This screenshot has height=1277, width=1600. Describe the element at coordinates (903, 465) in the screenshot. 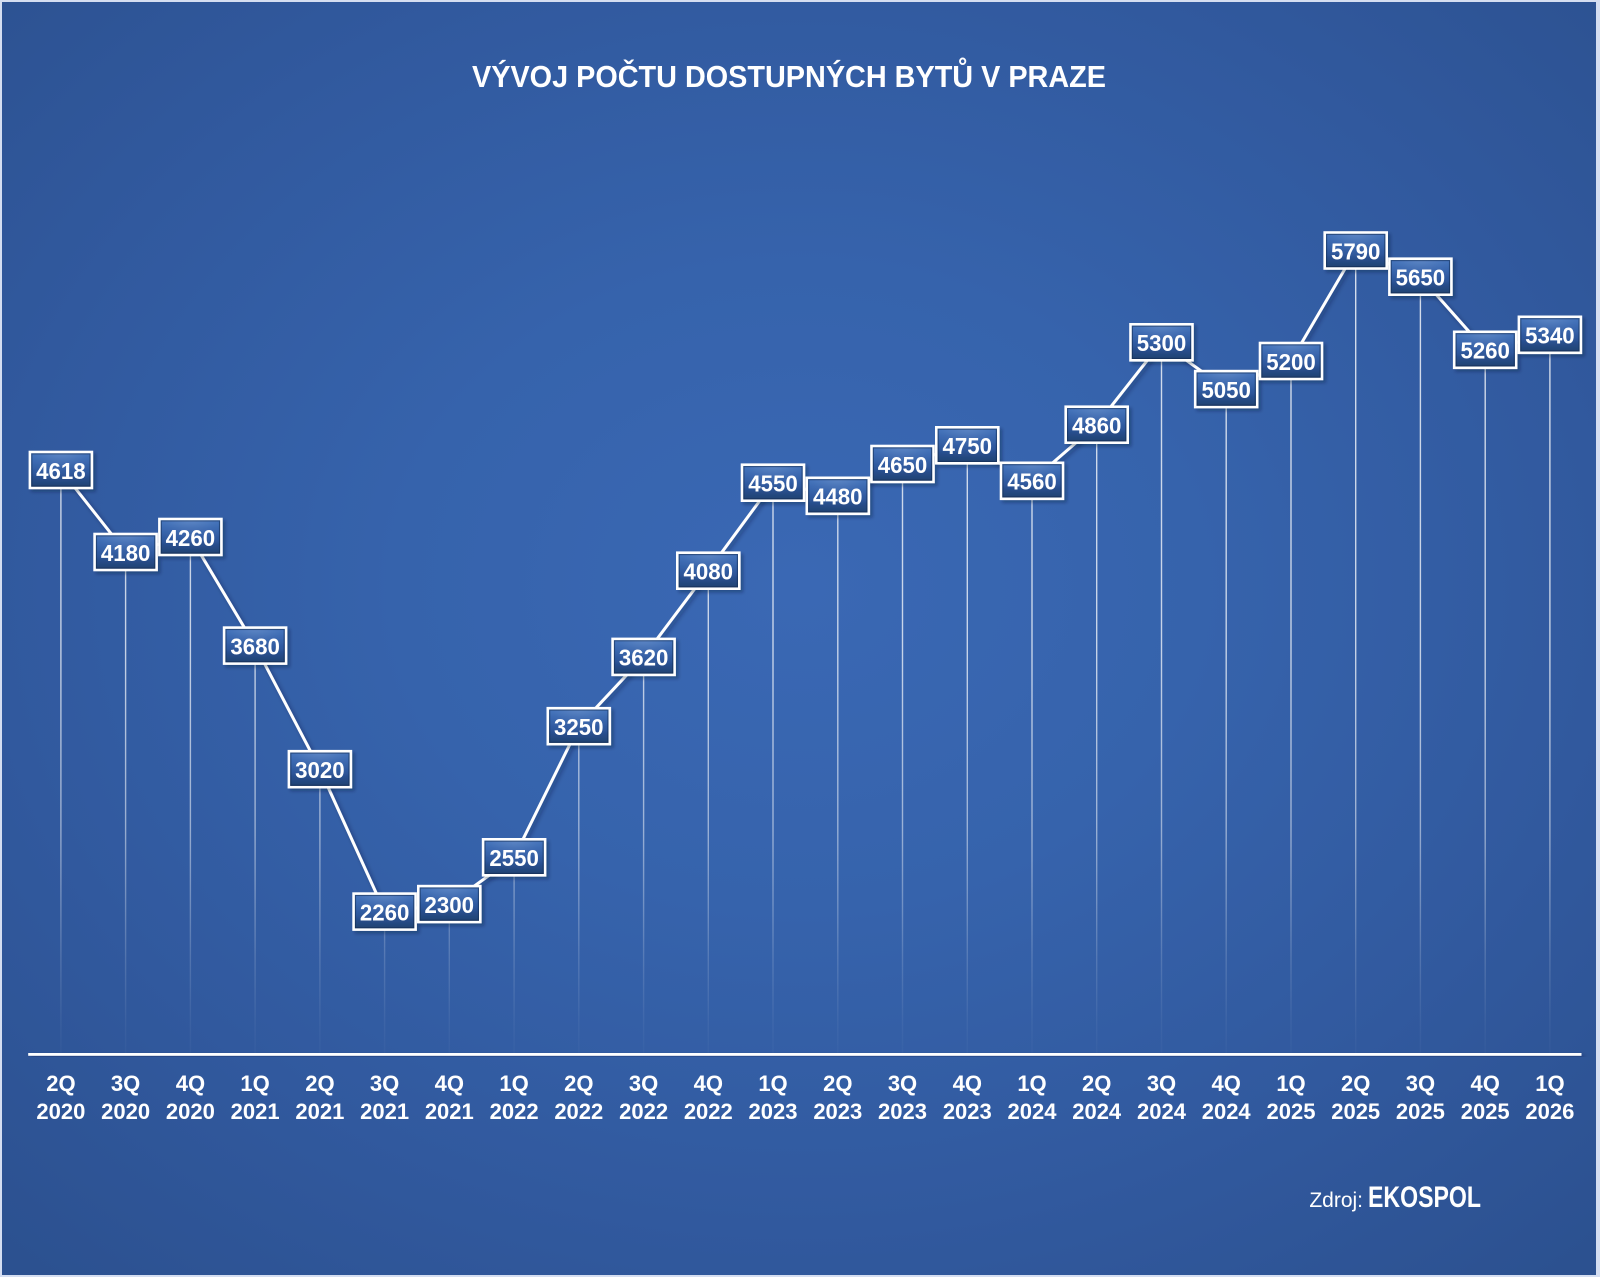

I see `svg-text: 4650` at that location.